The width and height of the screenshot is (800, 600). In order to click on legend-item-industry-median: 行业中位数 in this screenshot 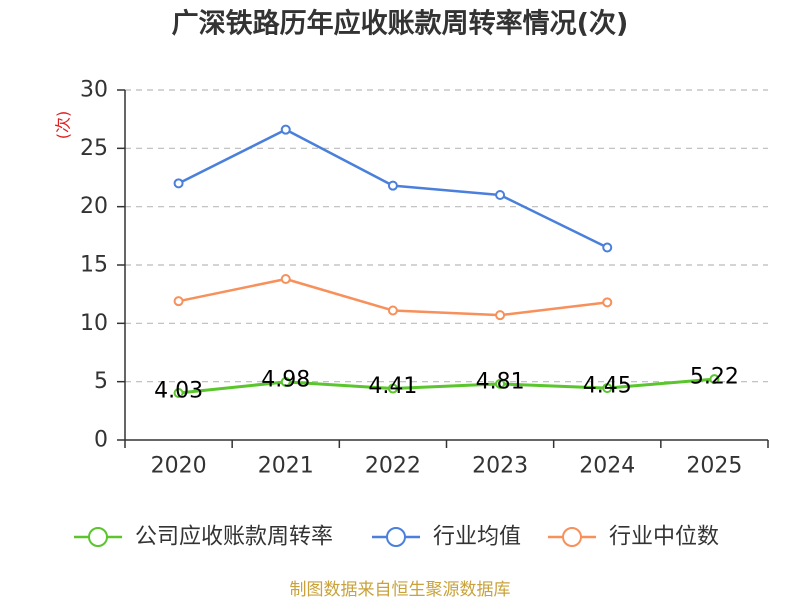, I will do `click(633, 537)`.